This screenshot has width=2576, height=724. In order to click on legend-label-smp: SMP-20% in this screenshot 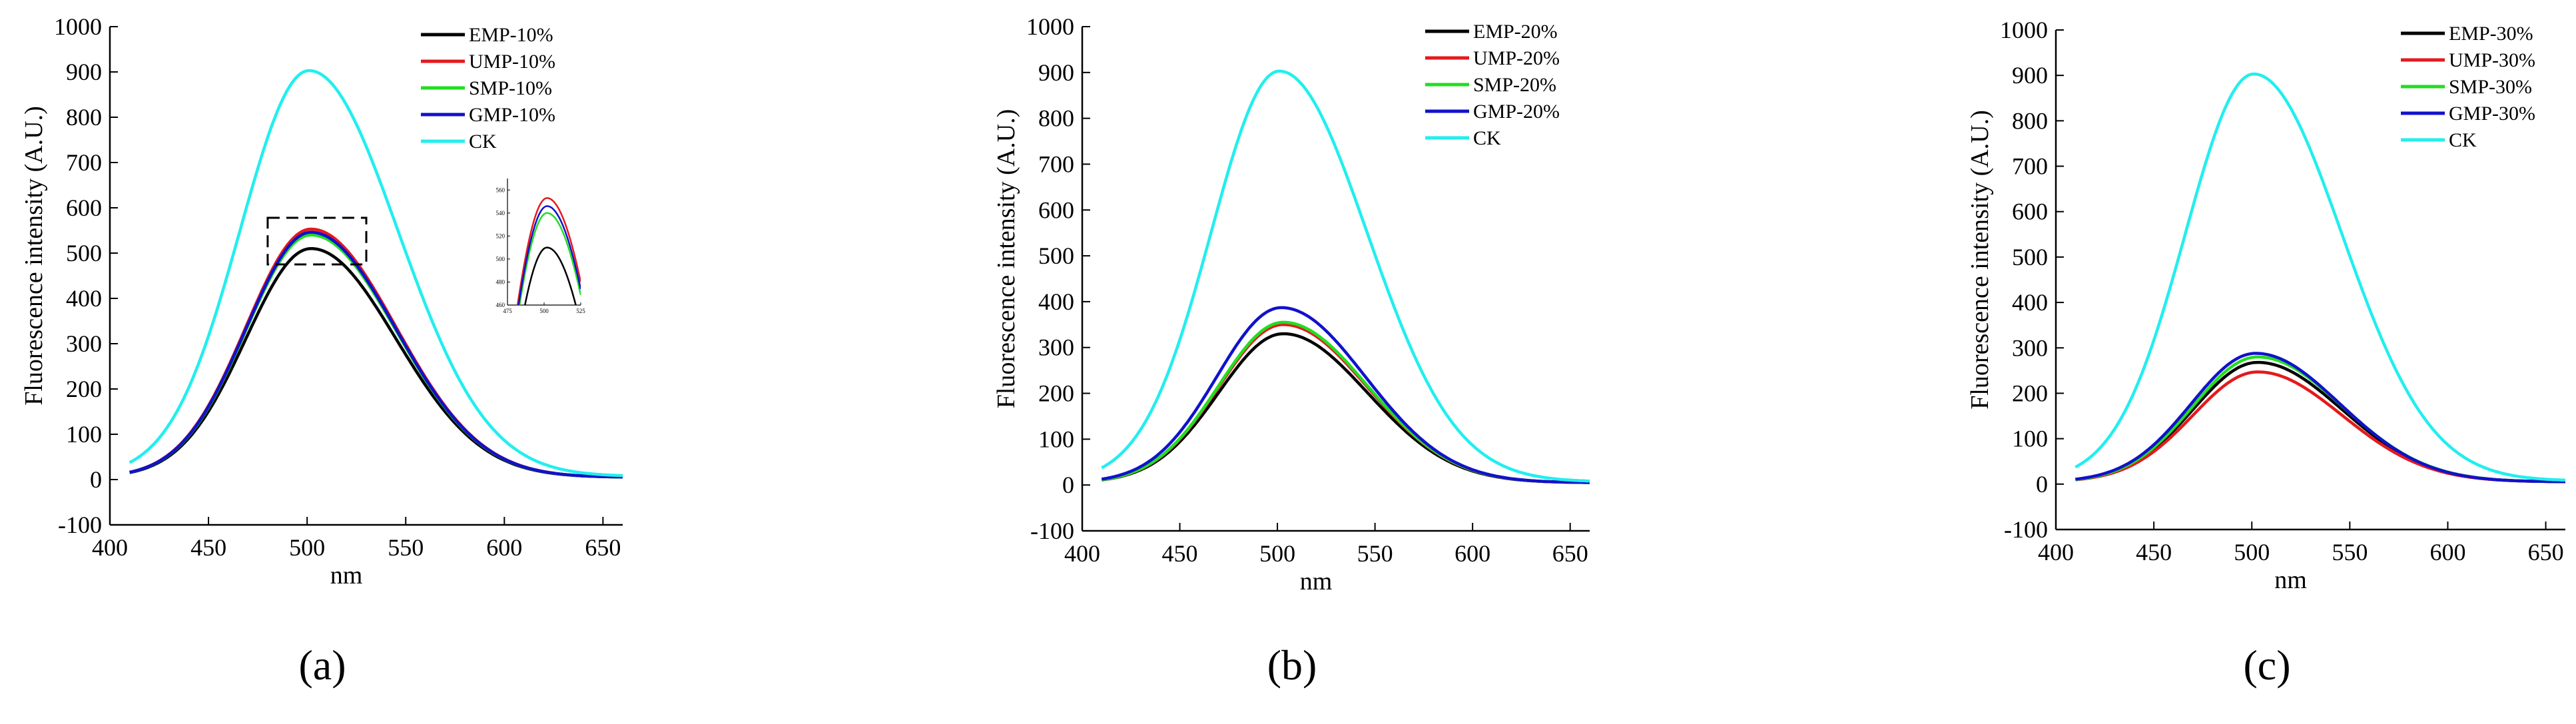, I will do `click(1514, 85)`.